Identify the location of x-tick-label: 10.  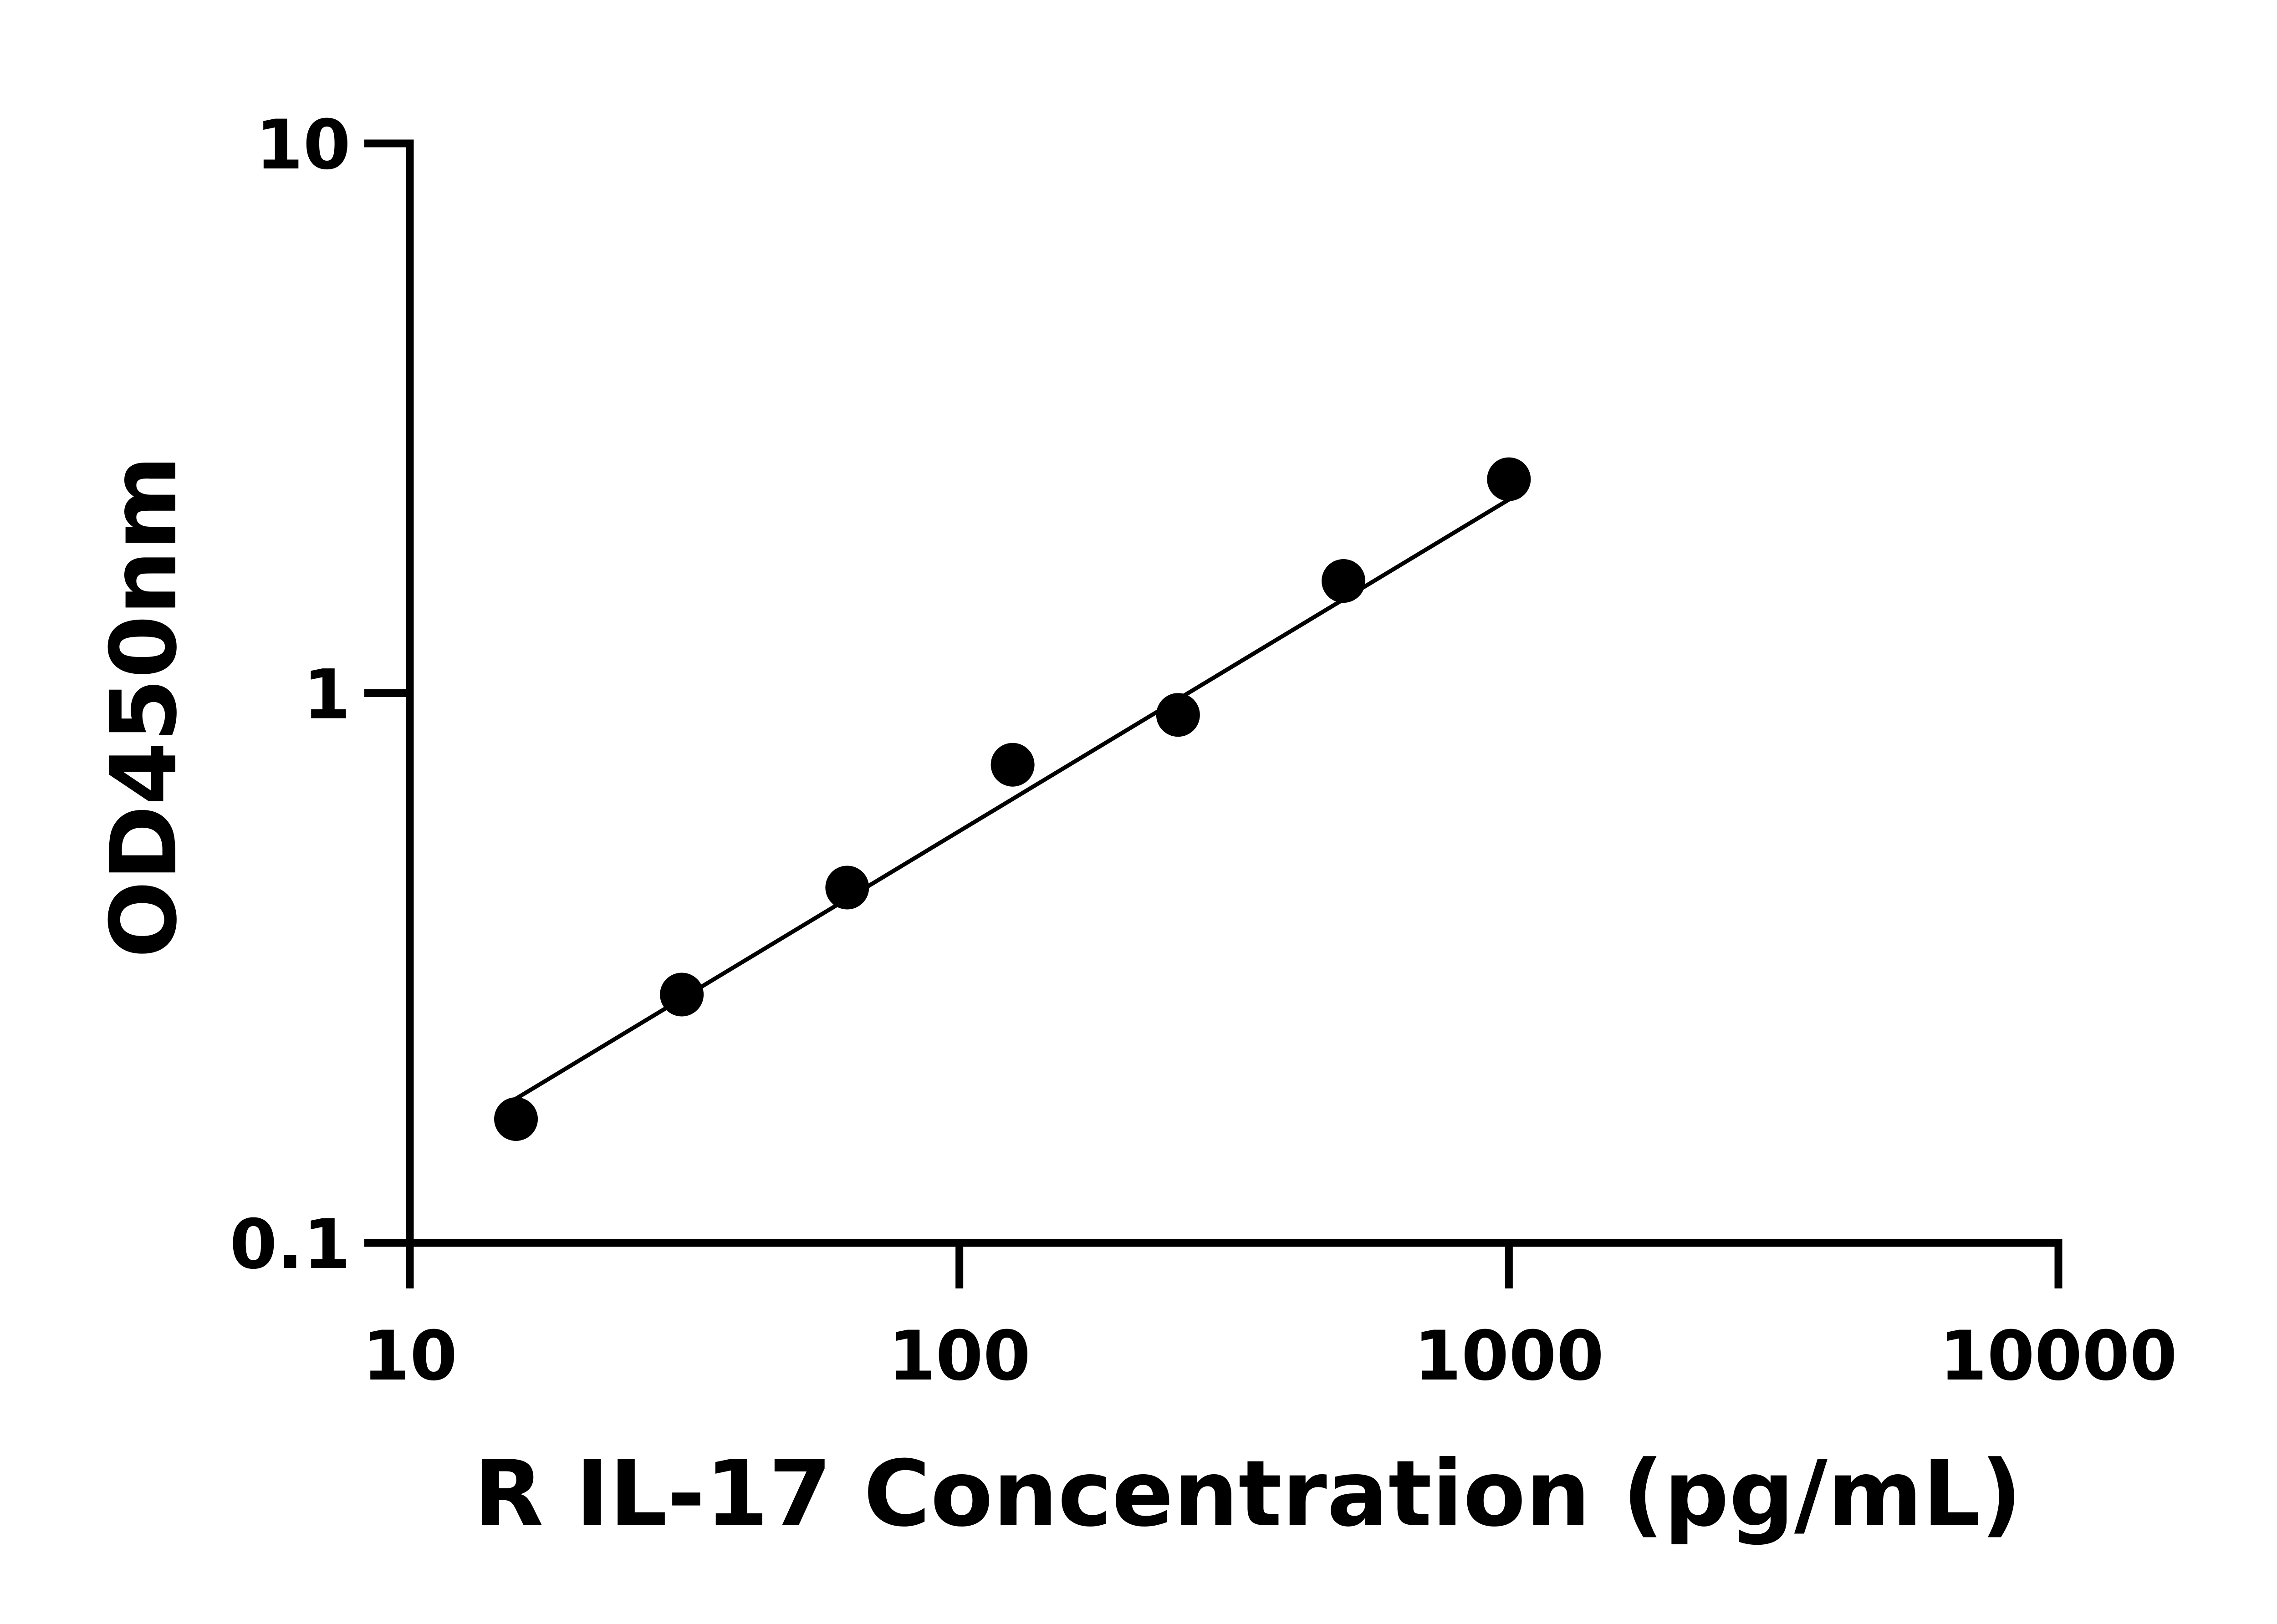
(410, 1356).